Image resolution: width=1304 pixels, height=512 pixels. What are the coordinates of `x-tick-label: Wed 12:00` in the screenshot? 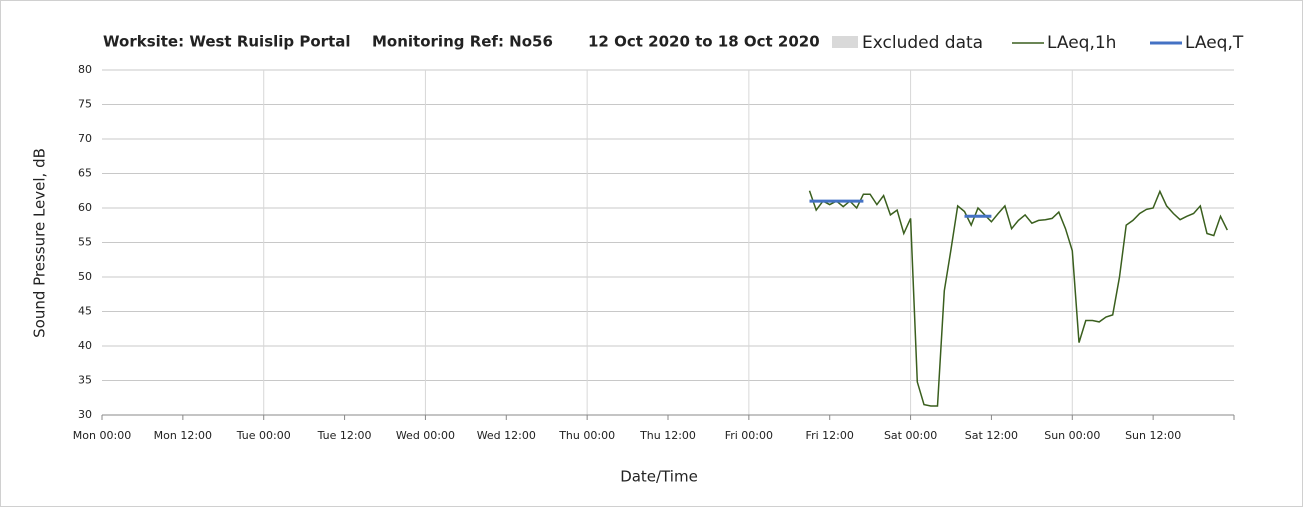 It's located at (506, 435).